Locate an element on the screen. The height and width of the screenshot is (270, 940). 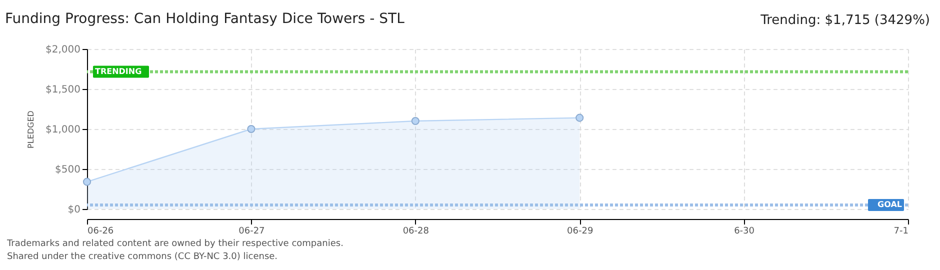
x-tick-label: 06-27 is located at coordinates (251, 231).